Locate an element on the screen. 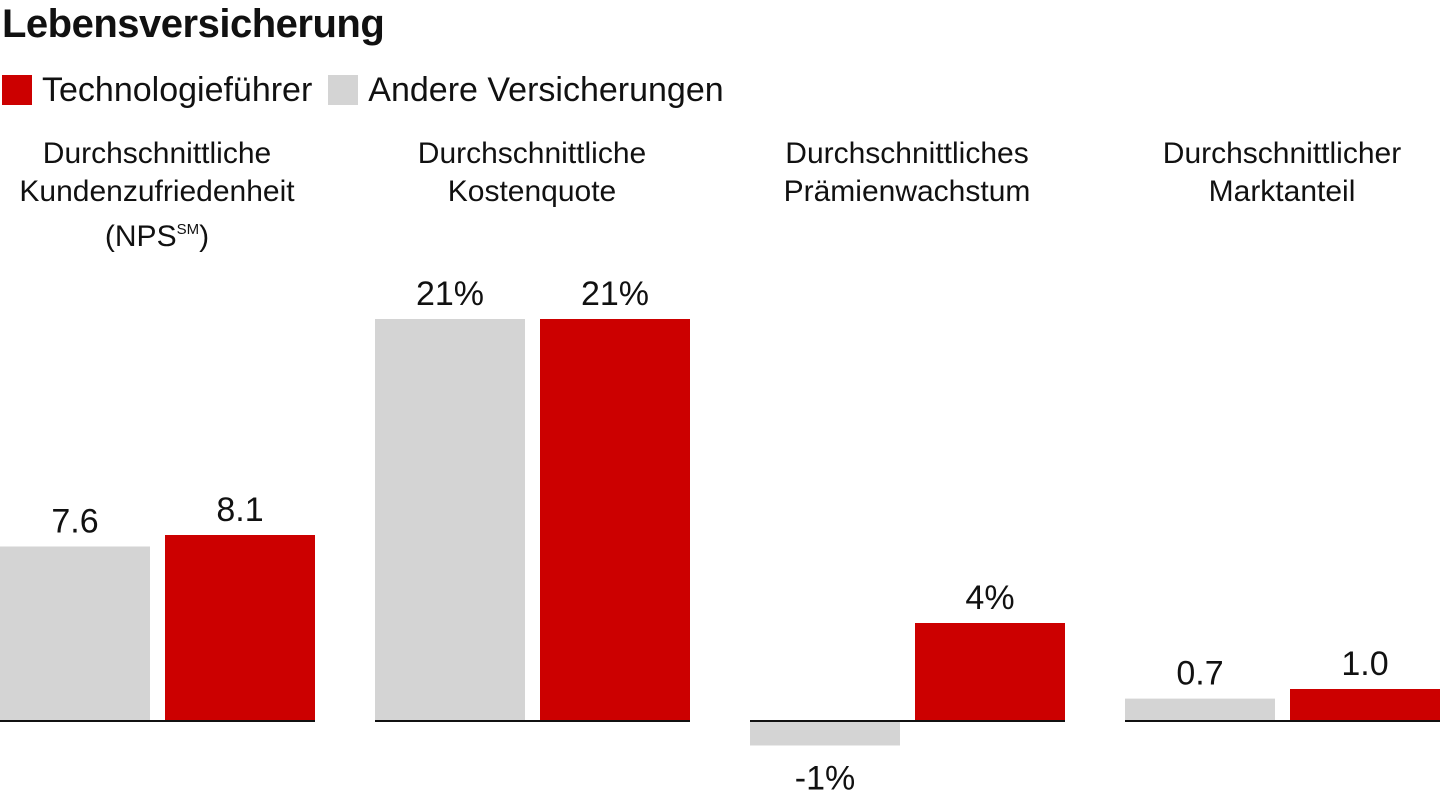 The width and height of the screenshot is (1440, 810). panel-title-paren: ) is located at coordinates (204, 236).